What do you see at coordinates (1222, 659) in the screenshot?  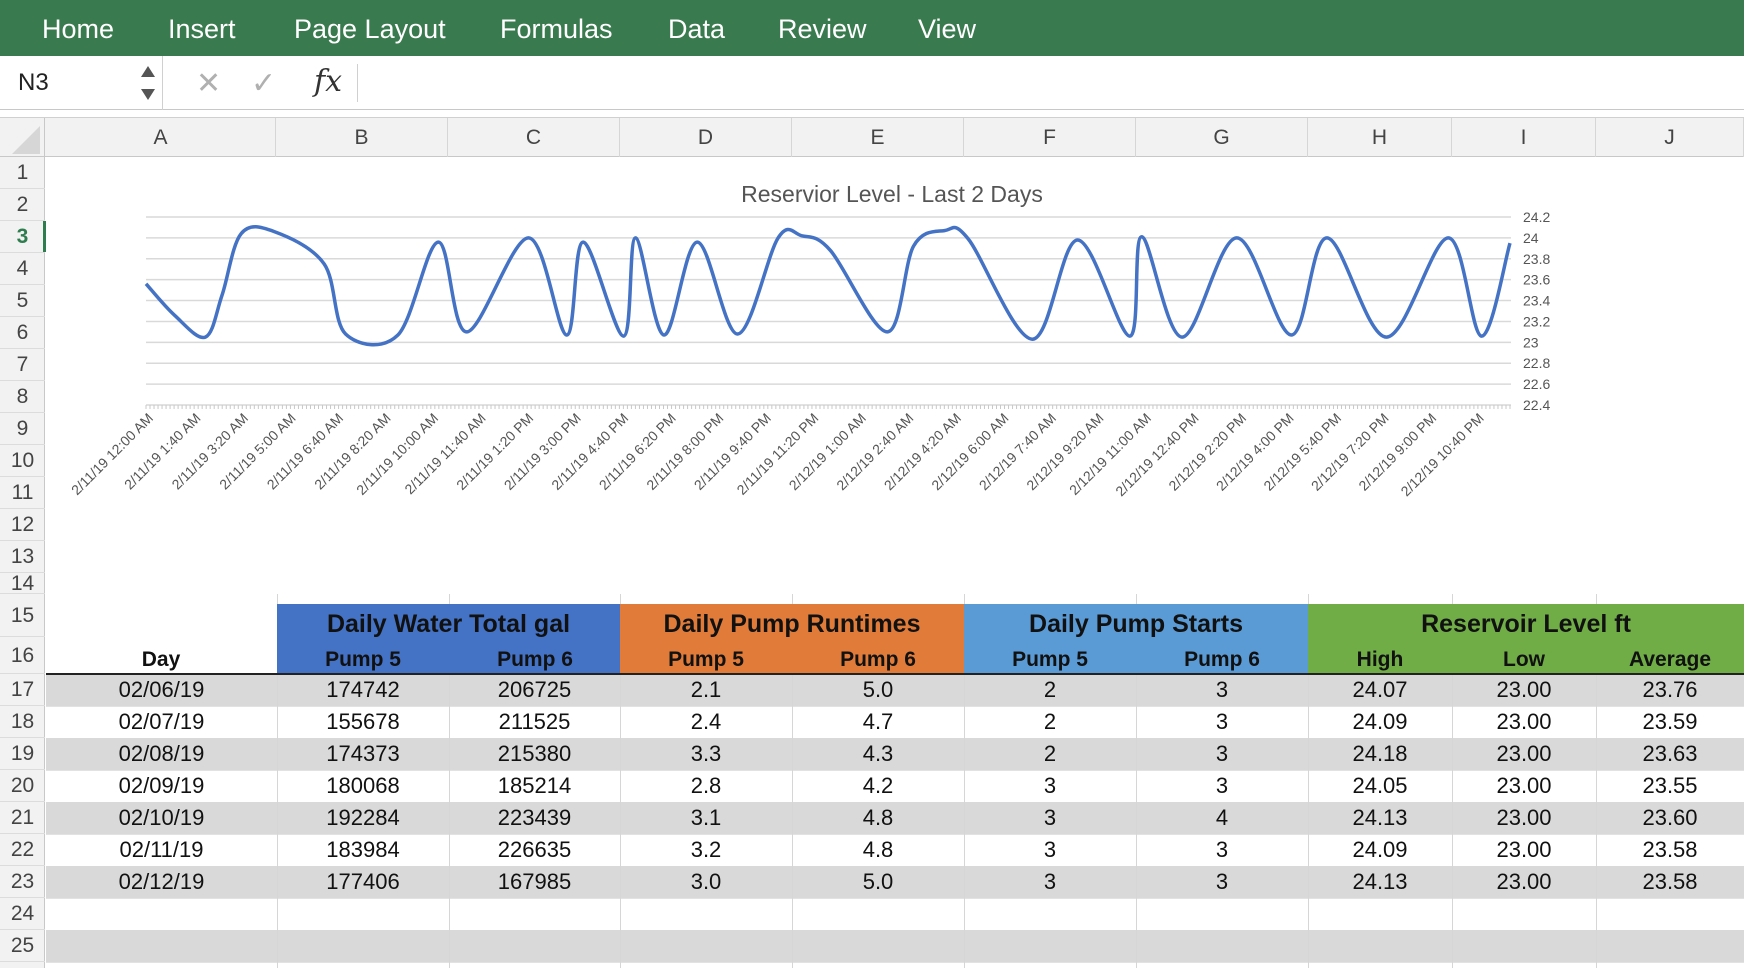 I see `header-starts-pump6: Pump 6` at bounding box center [1222, 659].